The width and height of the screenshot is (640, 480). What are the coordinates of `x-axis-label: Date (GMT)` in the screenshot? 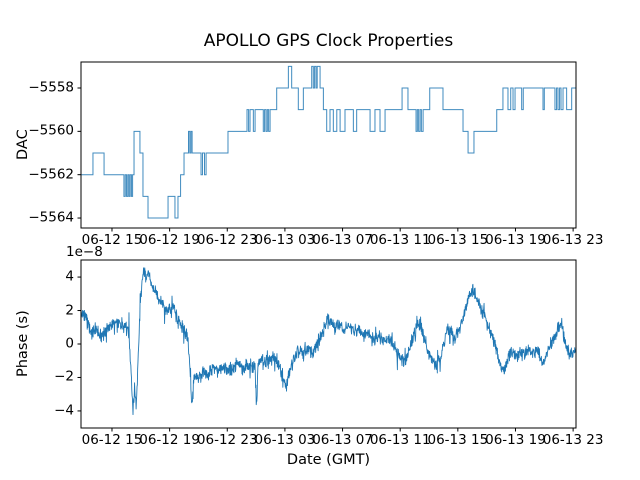 It's located at (328, 460).